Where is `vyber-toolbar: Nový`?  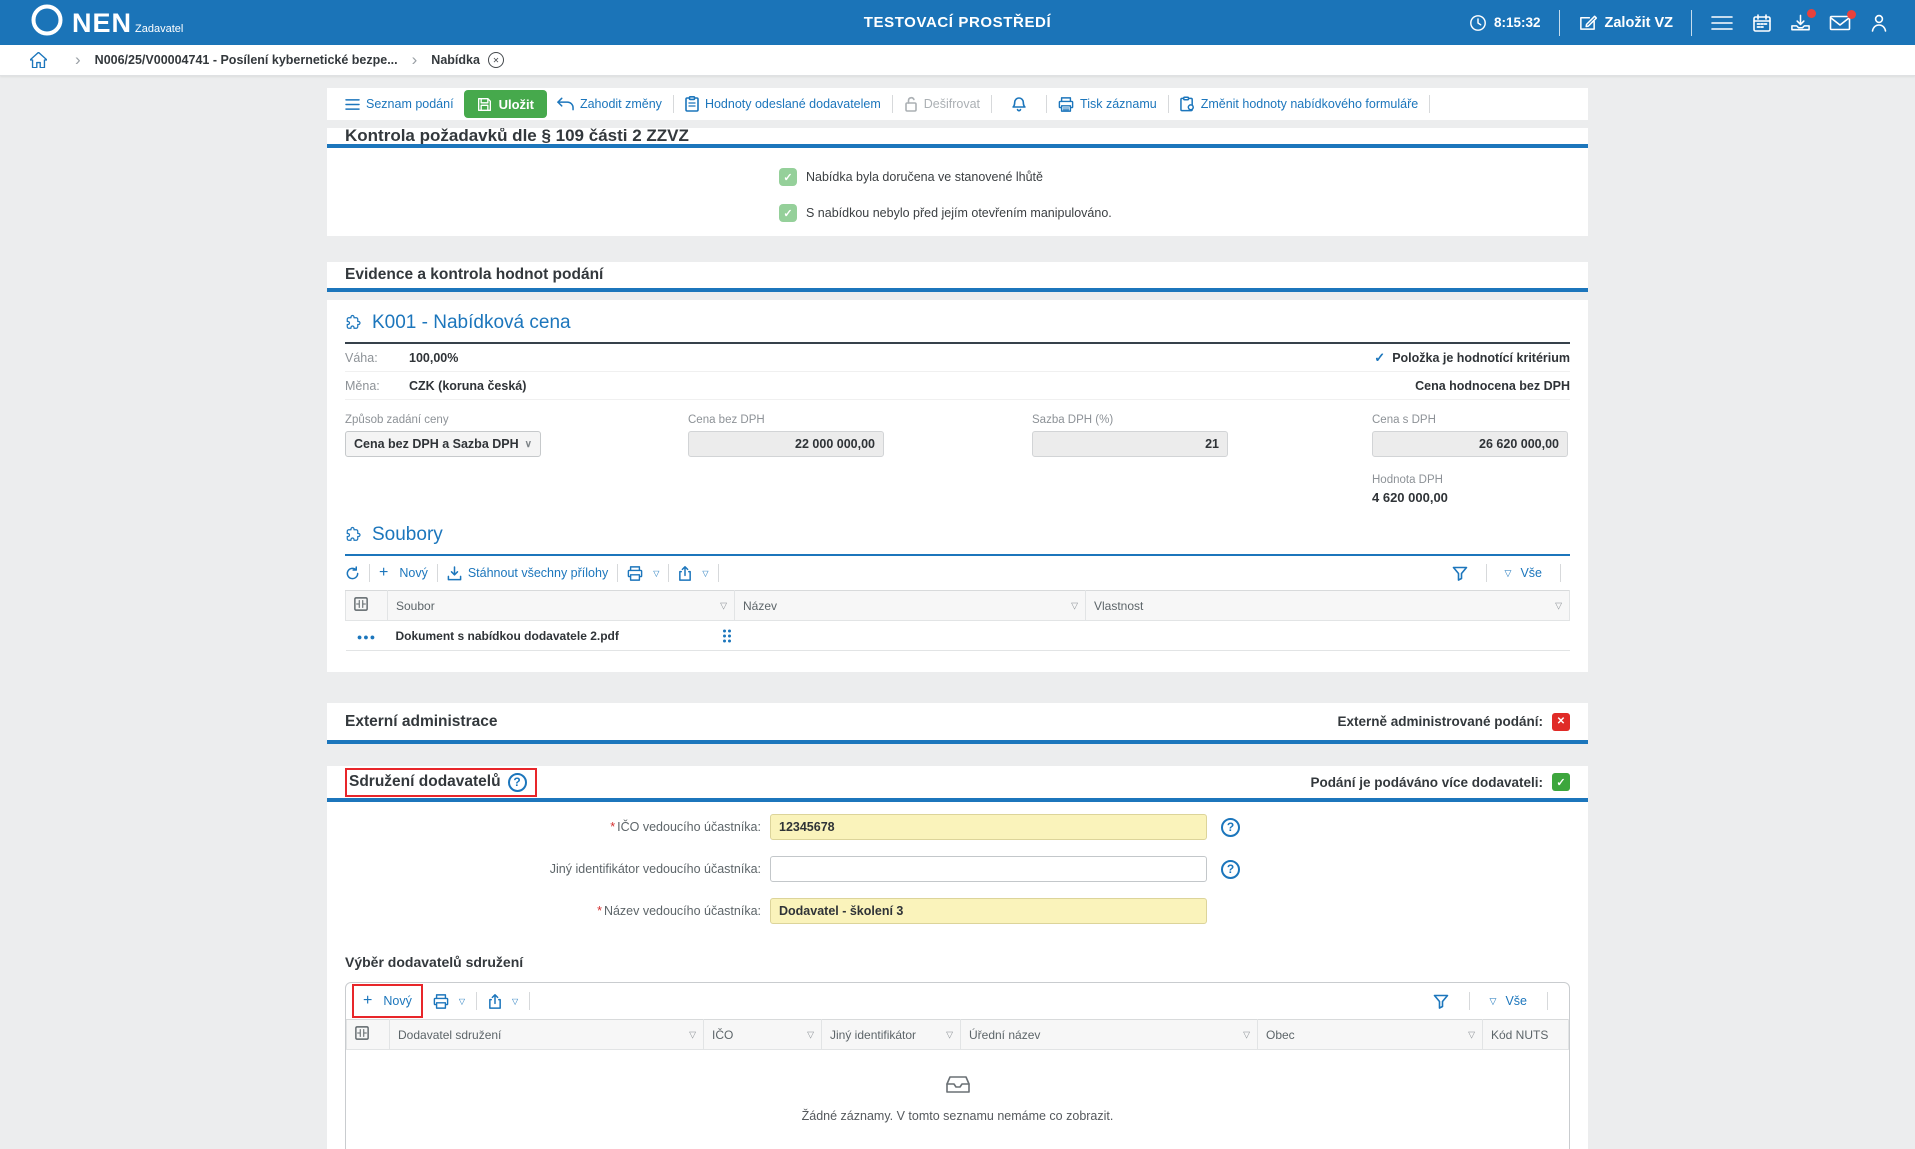
vyber-toolbar: Nový is located at coordinates (957, 1001).